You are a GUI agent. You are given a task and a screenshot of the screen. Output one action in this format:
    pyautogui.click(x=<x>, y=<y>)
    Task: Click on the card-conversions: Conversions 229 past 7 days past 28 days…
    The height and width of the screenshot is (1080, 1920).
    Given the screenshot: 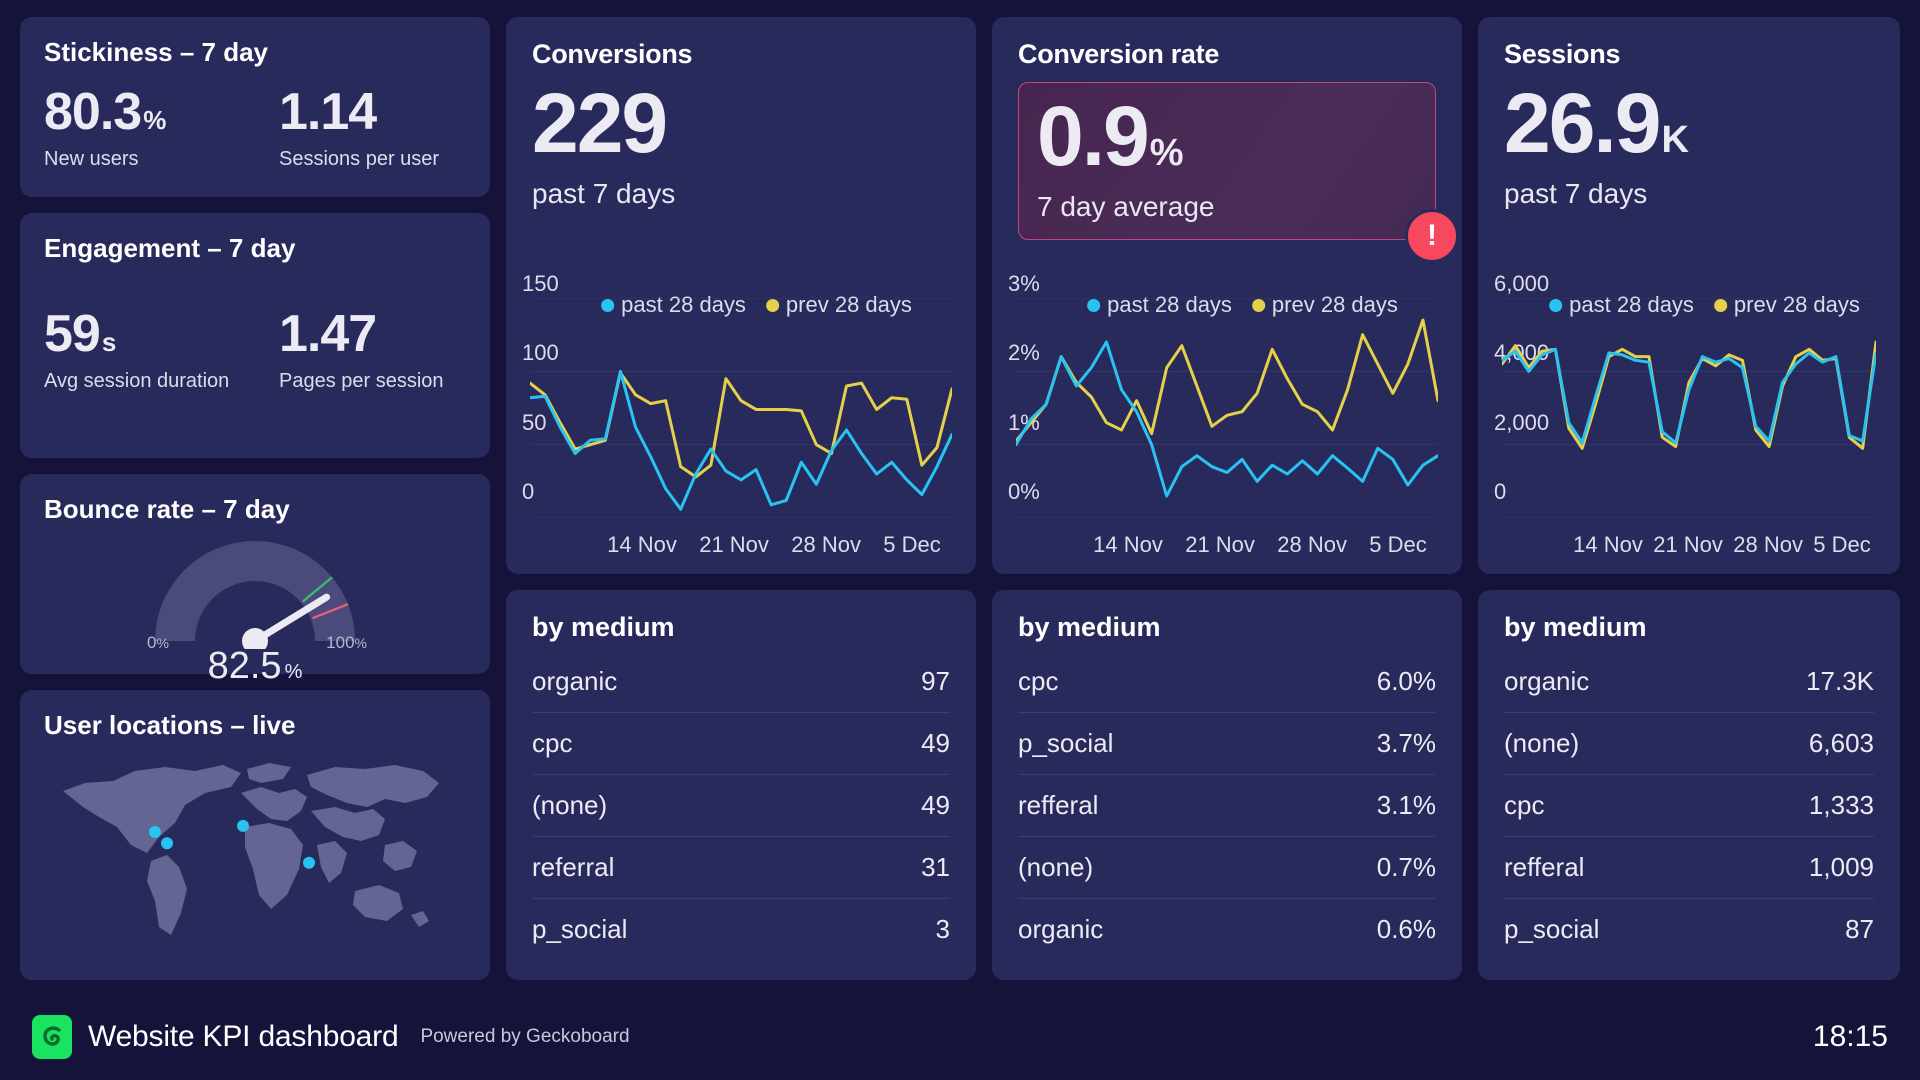 What is the action you would take?
    pyautogui.click(x=741, y=295)
    